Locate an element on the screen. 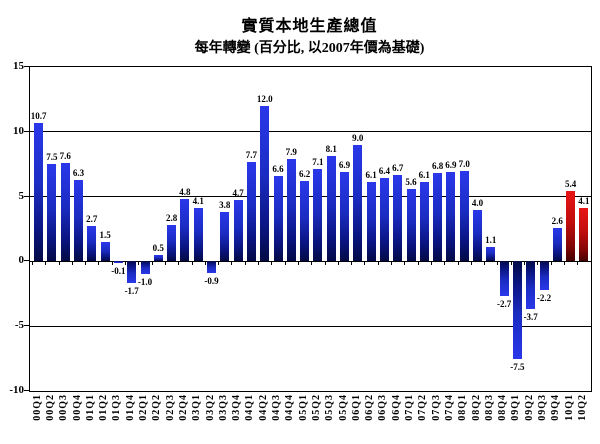 The height and width of the screenshot is (444, 600). bar-value-label: 1.1 is located at coordinates (491, 240).